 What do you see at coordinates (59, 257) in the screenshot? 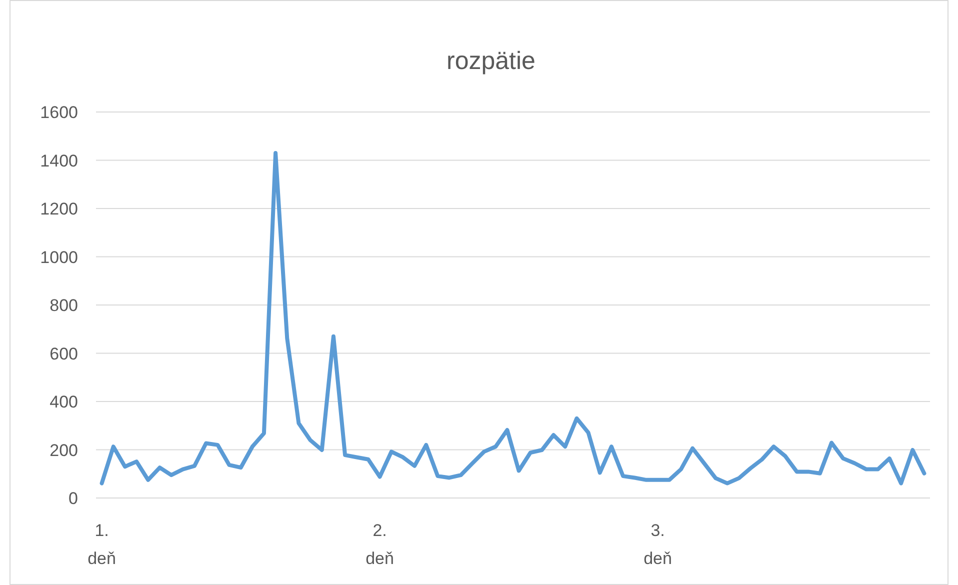
I see `y-tick-label: 1000` at bounding box center [59, 257].